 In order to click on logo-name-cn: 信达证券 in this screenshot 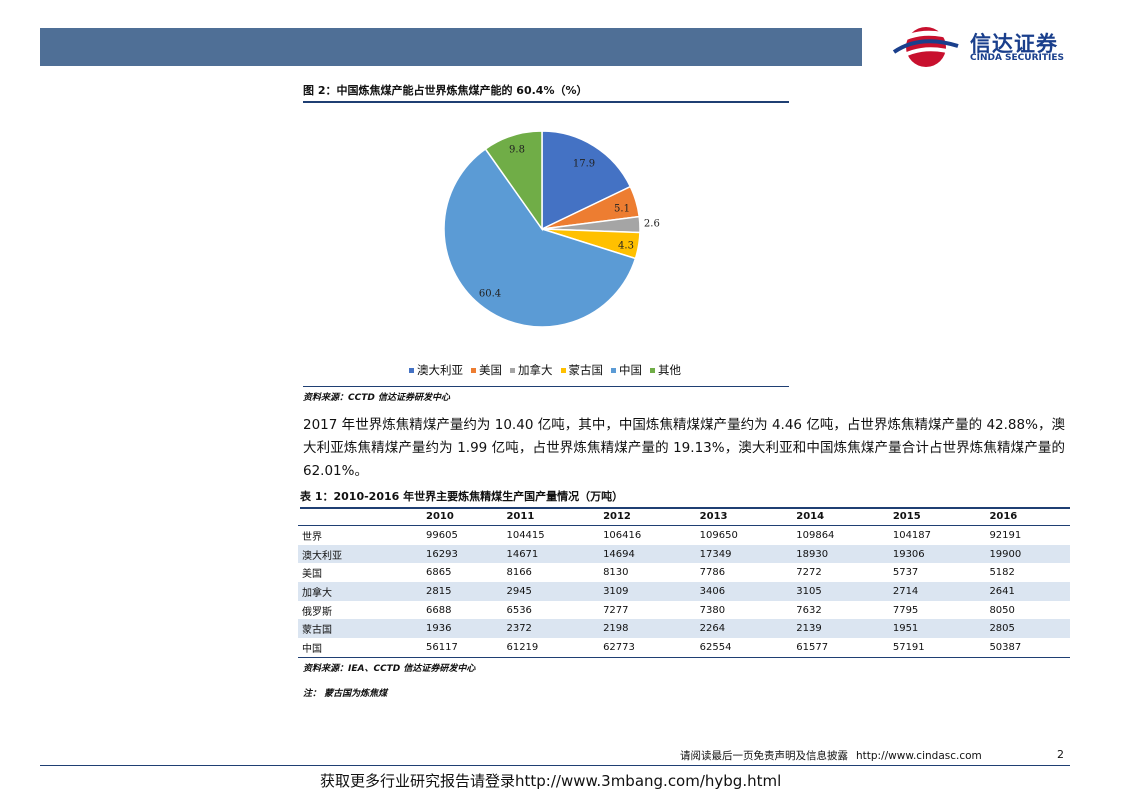, I will do `click(1014, 44)`.